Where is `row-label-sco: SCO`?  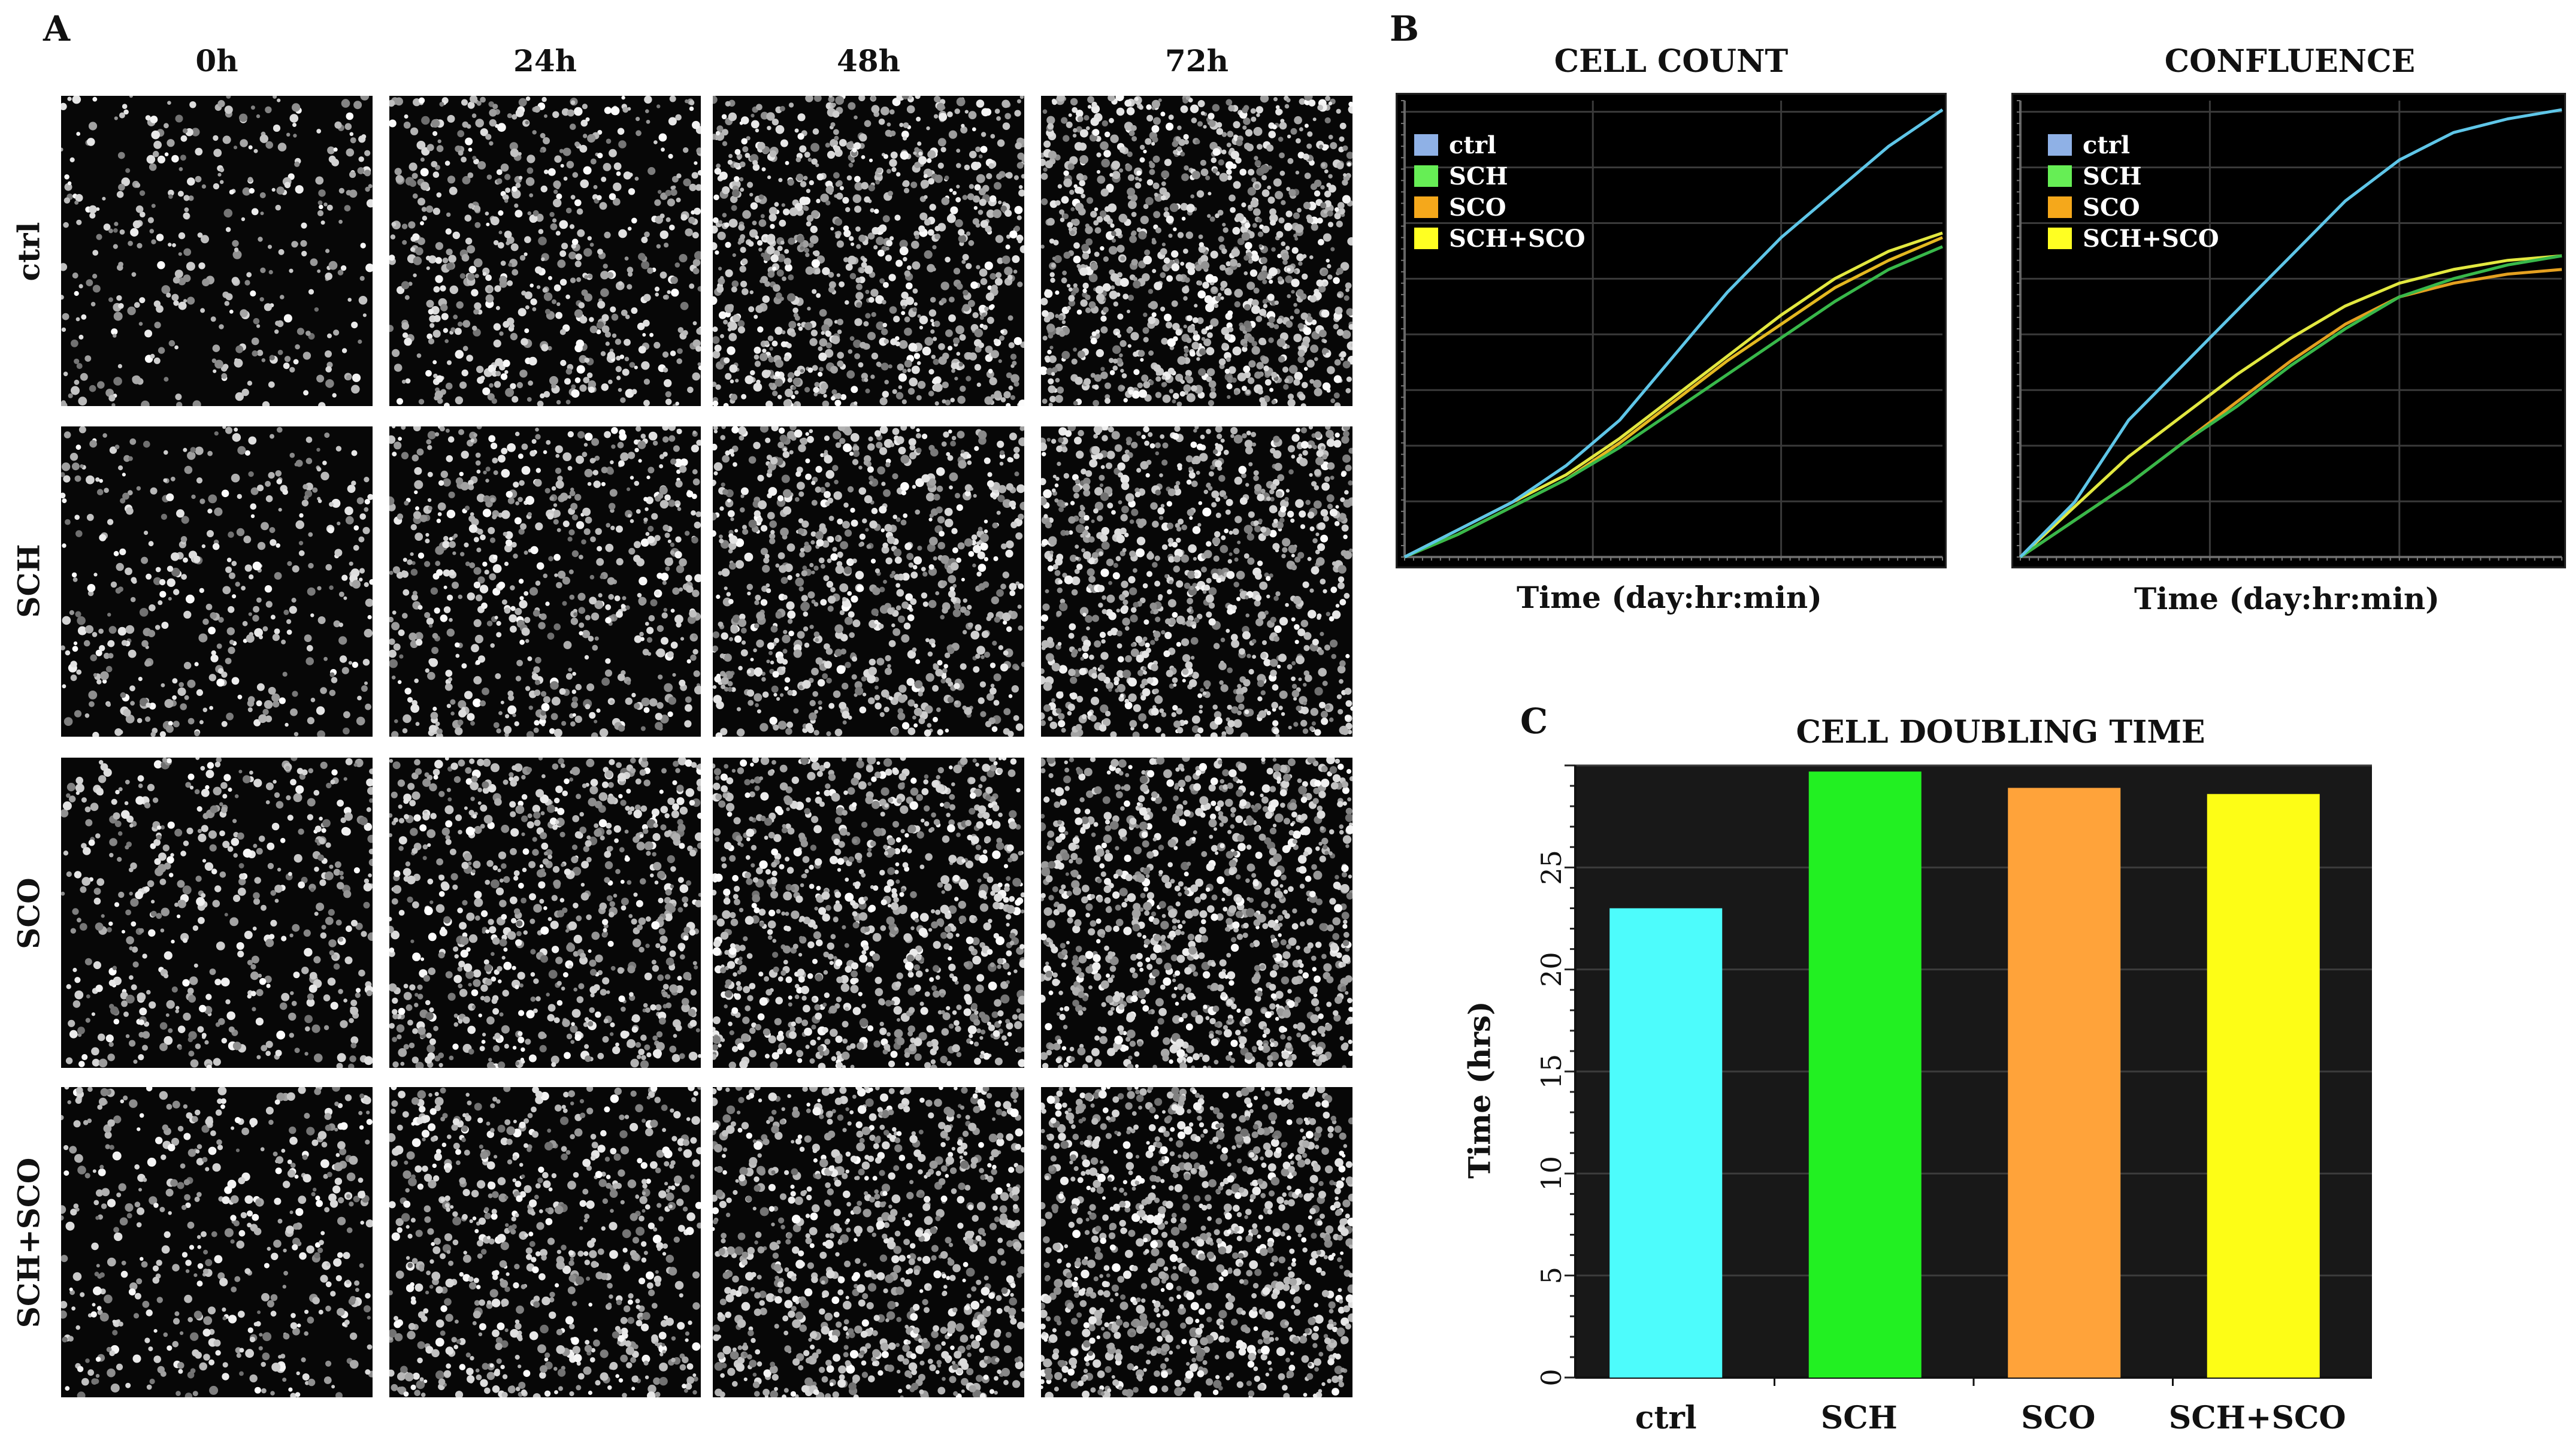 row-label-sco: SCO is located at coordinates (29, 913).